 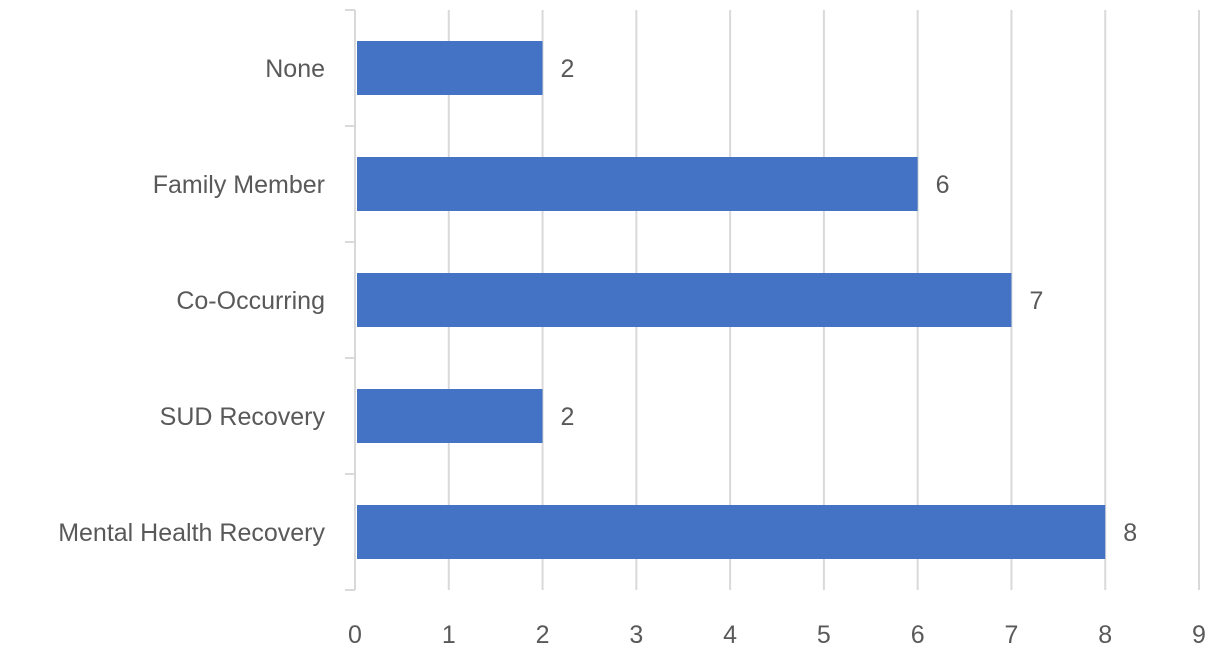 I want to click on x-tick-label: 0, so click(x=355, y=633).